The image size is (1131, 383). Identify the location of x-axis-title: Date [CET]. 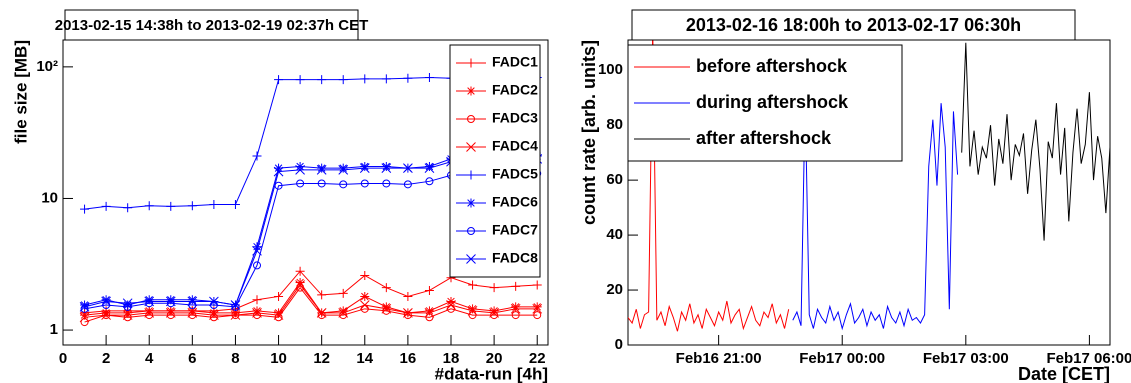
(1064, 373).